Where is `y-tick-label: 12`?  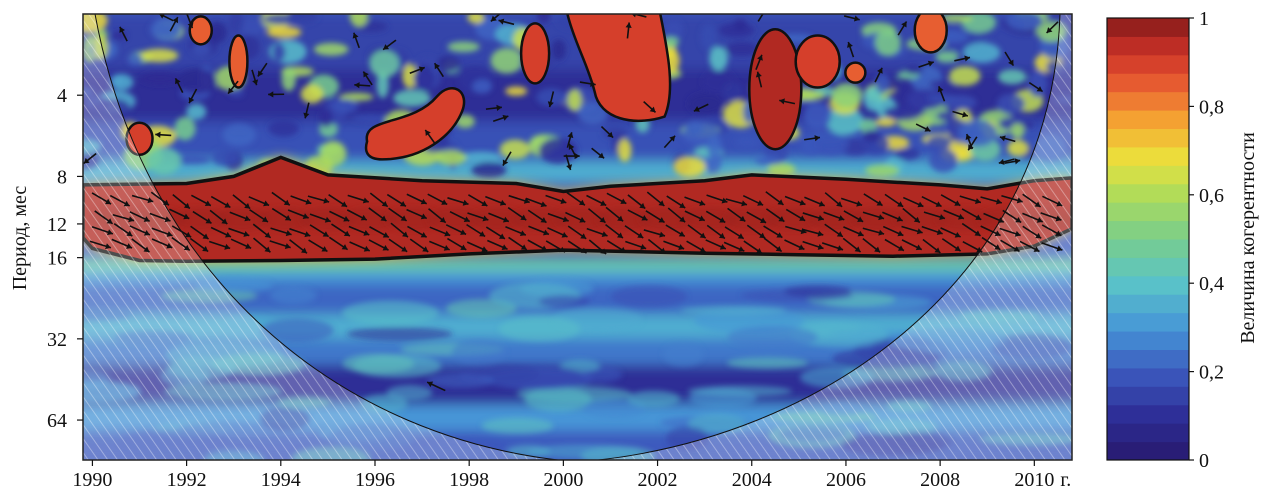
y-tick-label: 12 is located at coordinates (57, 225).